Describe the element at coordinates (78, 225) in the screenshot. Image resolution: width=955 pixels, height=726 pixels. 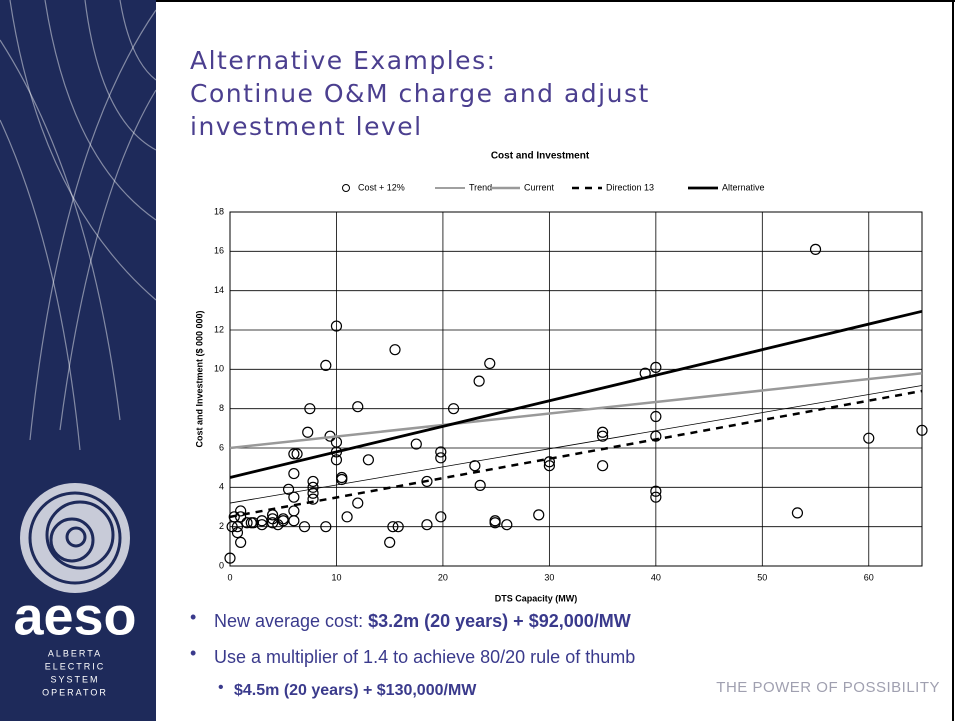
I see `swirl-lines` at that location.